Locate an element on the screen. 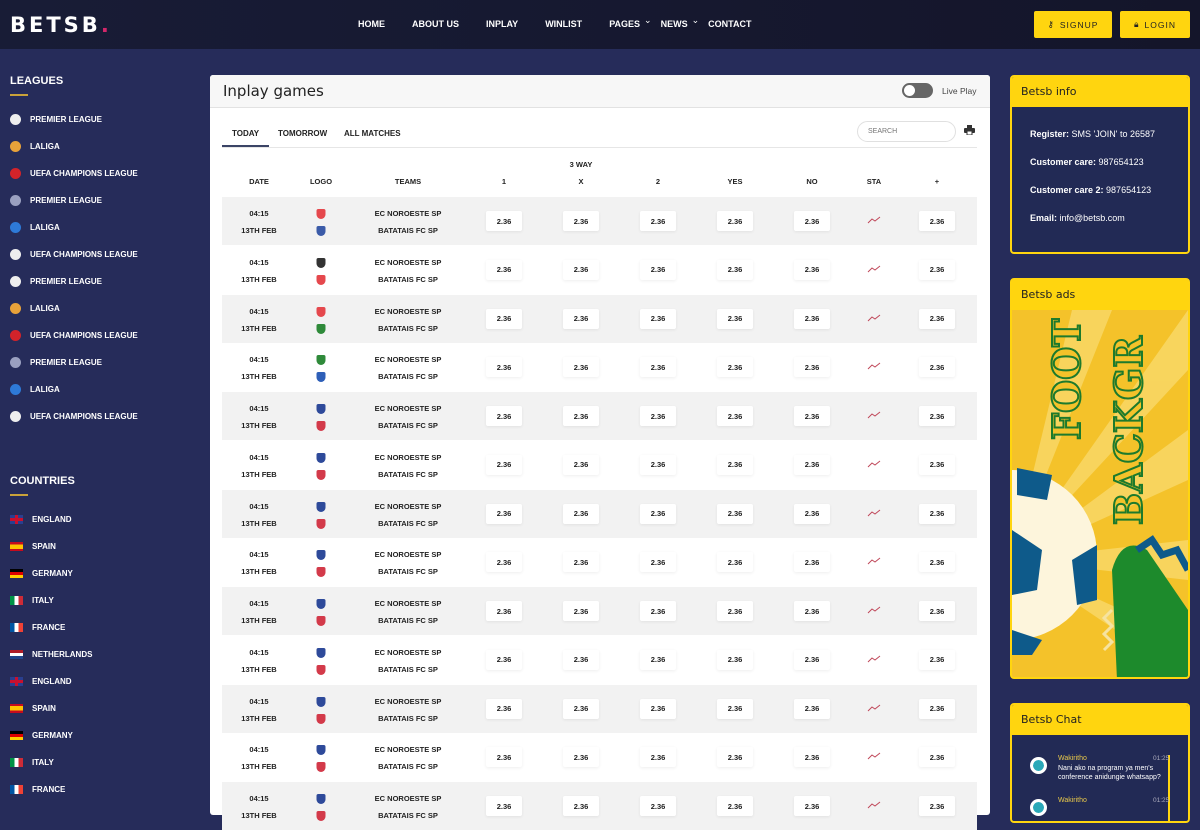 This screenshot has width=1200, height=830. nav-inplay: INPLAY is located at coordinates (502, 24).